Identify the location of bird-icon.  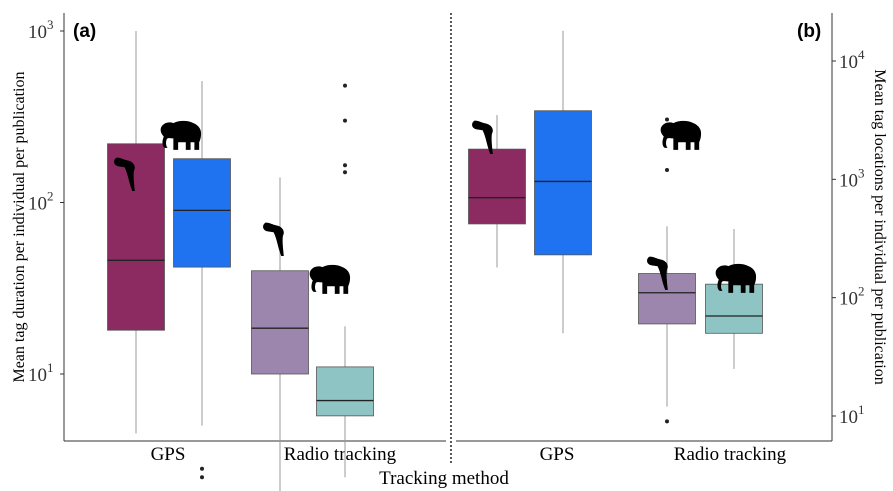
(273, 239).